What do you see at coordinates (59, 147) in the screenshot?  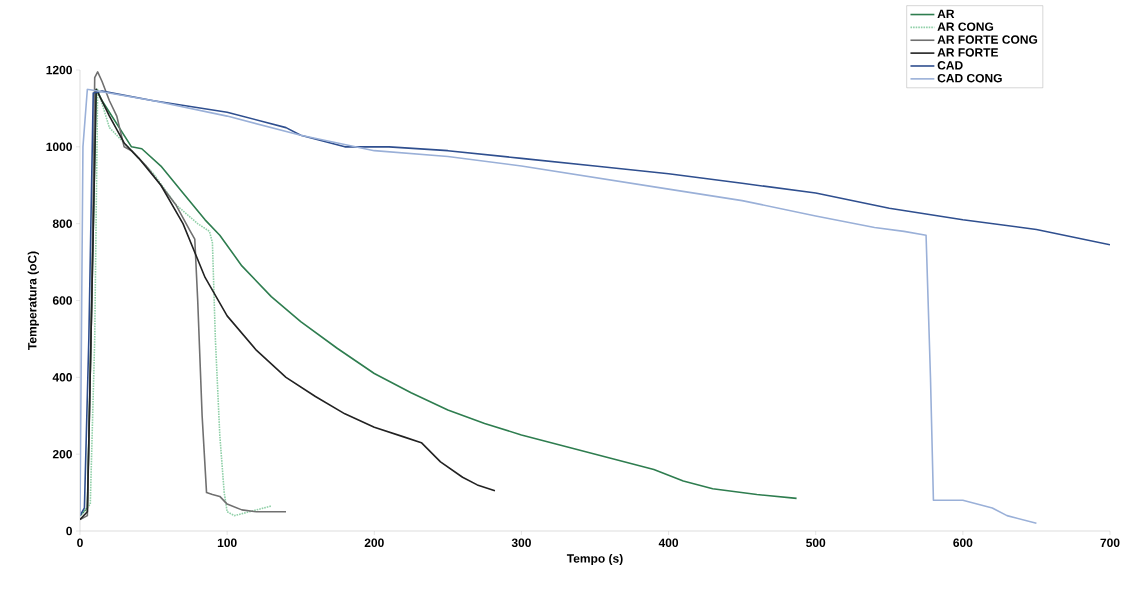 I see `y-tick-label: 1000` at bounding box center [59, 147].